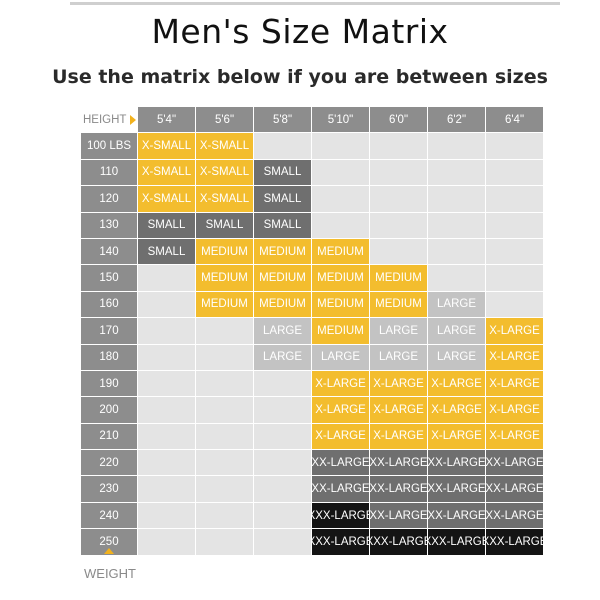 The height and width of the screenshot is (600, 600). I want to click on weight-header: 230, so click(109, 489).